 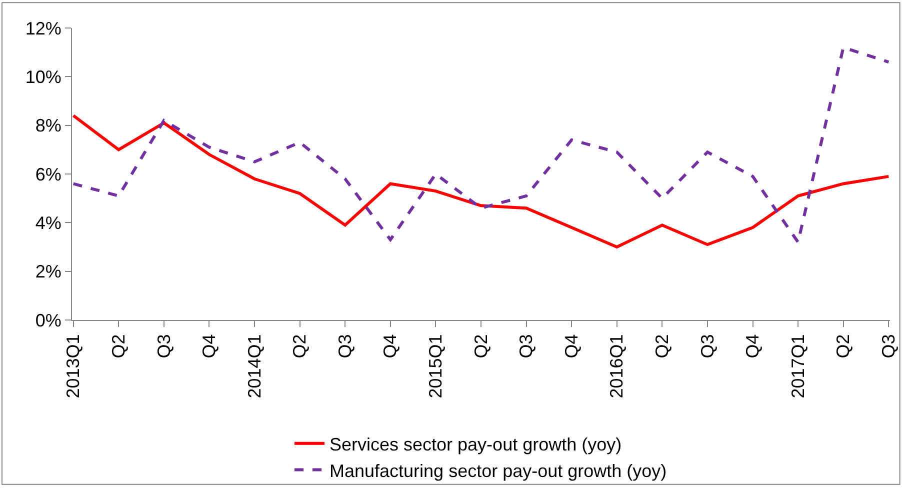 What do you see at coordinates (476, 444) in the screenshot?
I see `legend-label: Services sector pay-out growth (yoy)` at bounding box center [476, 444].